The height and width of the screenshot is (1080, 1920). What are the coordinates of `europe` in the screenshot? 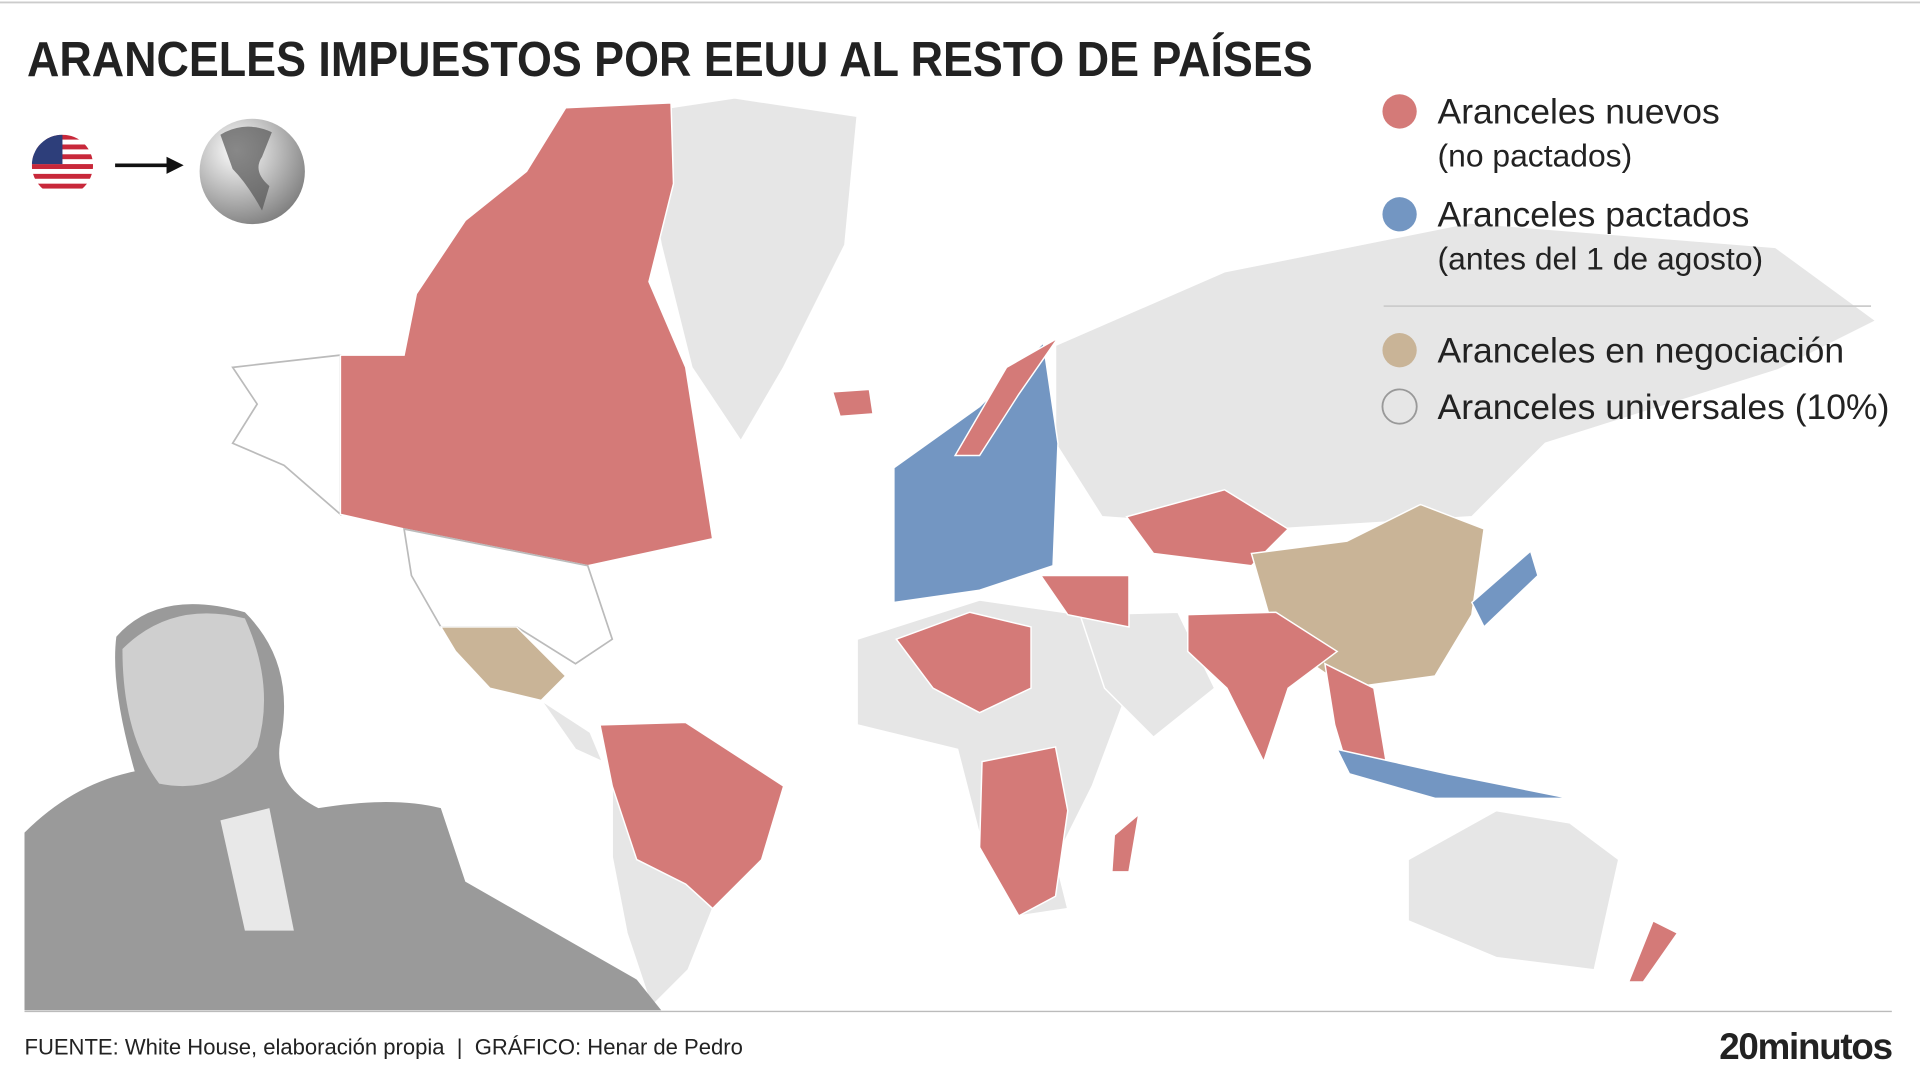 It's located at (976, 472).